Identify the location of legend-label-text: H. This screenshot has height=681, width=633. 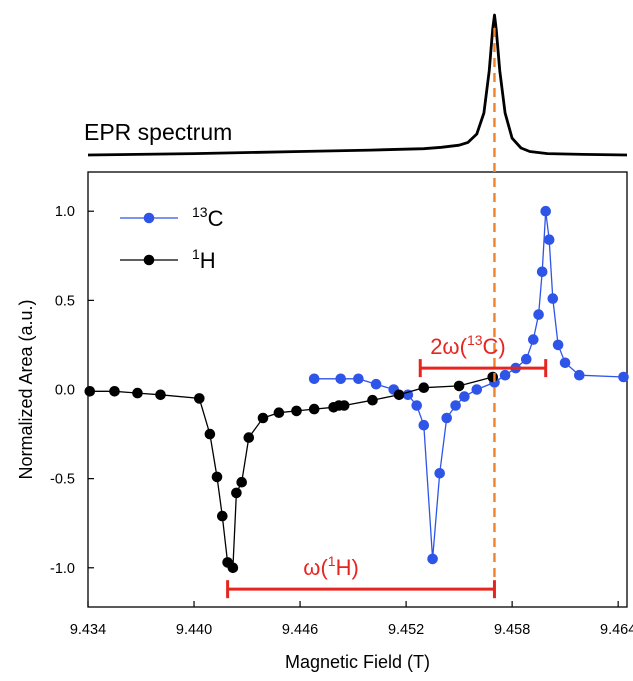
(208, 260).